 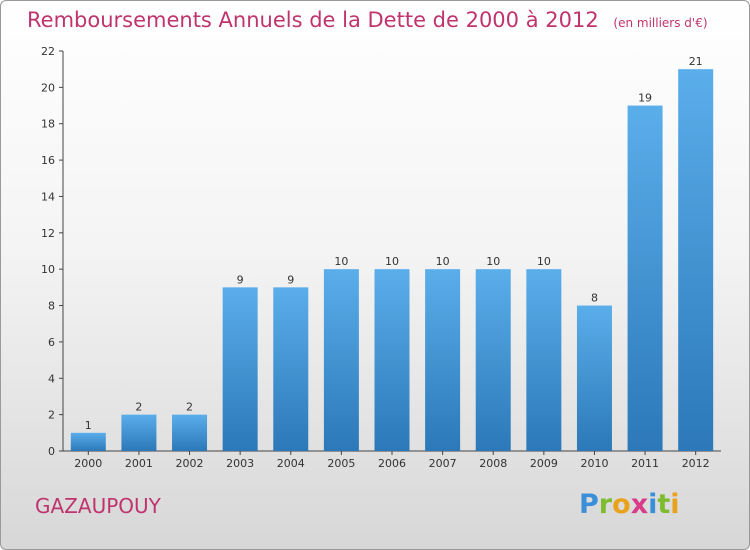 What do you see at coordinates (98, 506) in the screenshot?
I see `commune-name: GAZAUPOUY` at bounding box center [98, 506].